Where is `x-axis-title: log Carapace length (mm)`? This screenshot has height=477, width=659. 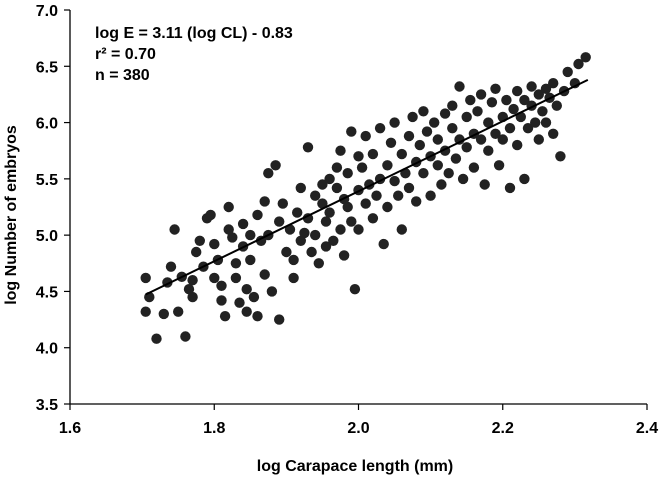
x-axis-title: log Carapace length (mm) is located at coordinates (355, 466).